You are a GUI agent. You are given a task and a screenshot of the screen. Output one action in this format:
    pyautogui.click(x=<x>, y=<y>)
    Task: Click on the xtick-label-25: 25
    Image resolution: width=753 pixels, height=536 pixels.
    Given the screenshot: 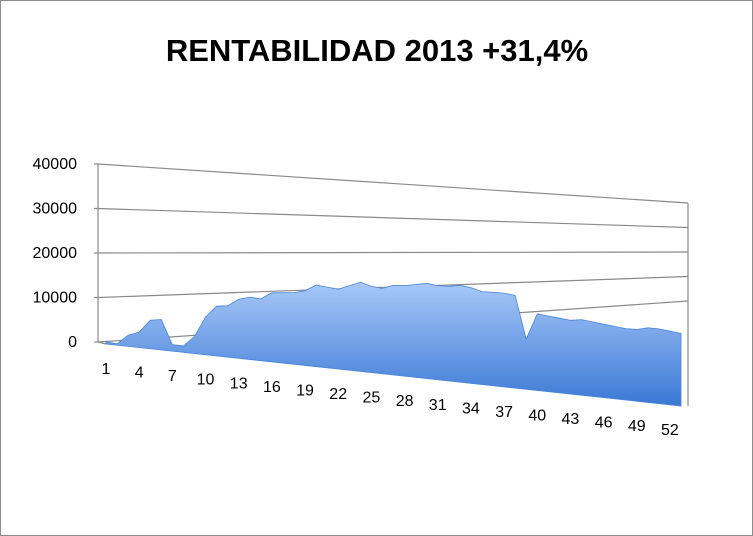 What is the action you would take?
    pyautogui.click(x=372, y=398)
    